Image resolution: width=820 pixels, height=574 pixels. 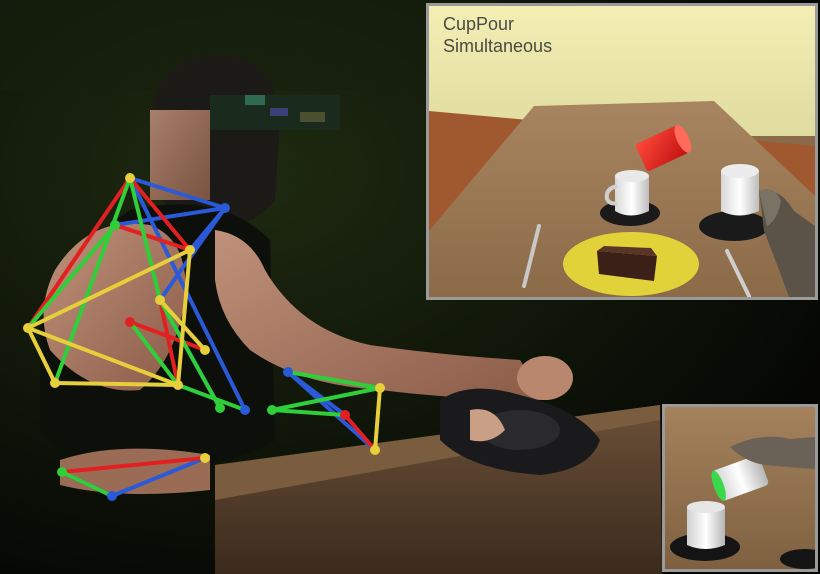 What do you see at coordinates (770, 207) in the screenshot?
I see `virtual-hand-fingers` at bounding box center [770, 207].